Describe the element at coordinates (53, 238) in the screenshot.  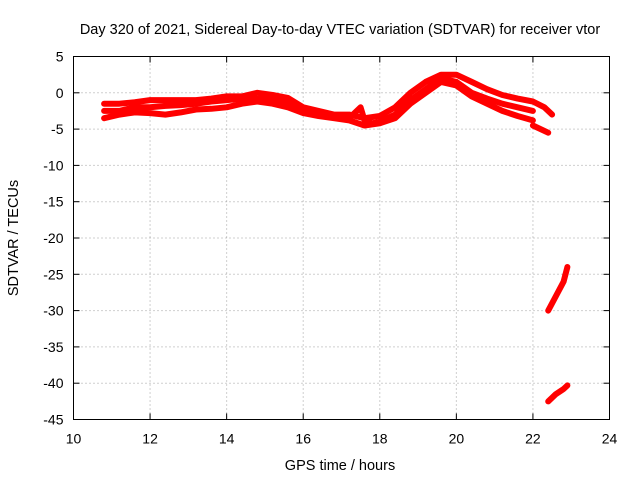
I see `y-tick-label: -20` at that location.